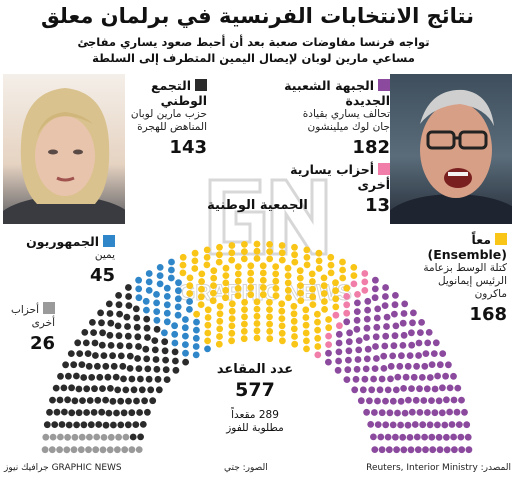 The width and height of the screenshot is (515, 480). I want to click on melenchon-photo, so click(451, 149).